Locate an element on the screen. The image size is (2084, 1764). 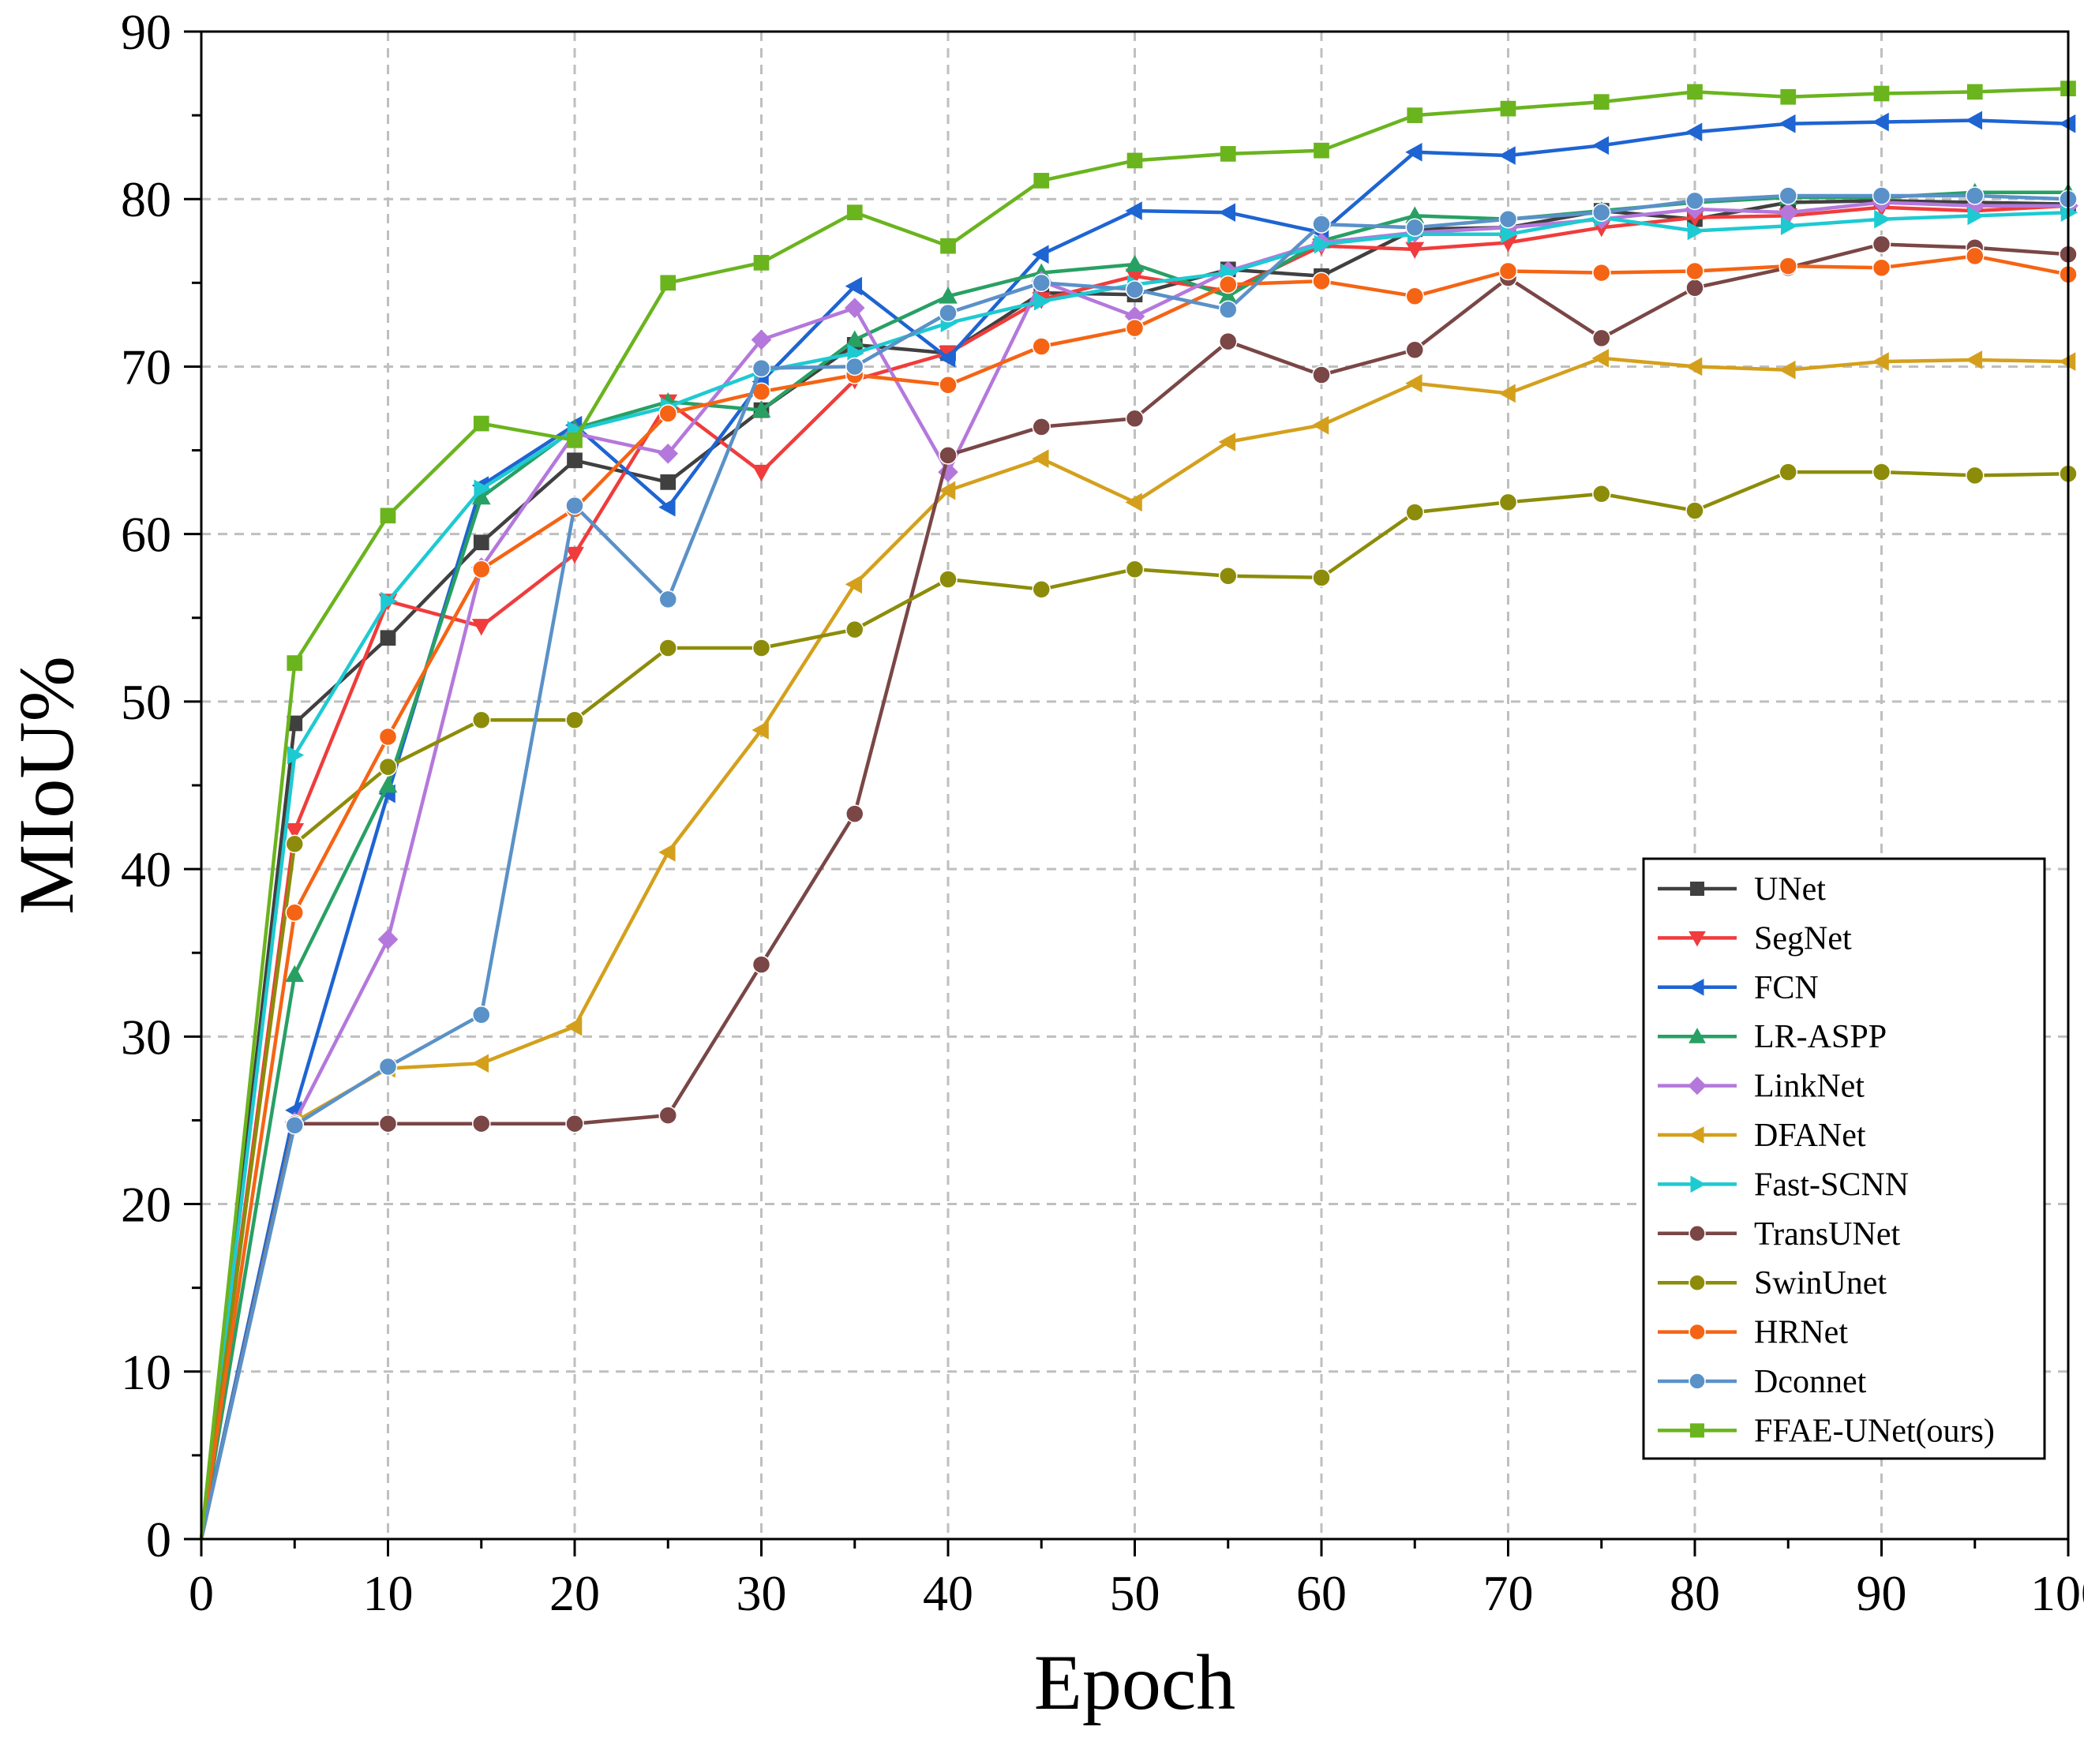
legend-item-fast-scnn: Fast-SCNN is located at coordinates (1784, 1185).